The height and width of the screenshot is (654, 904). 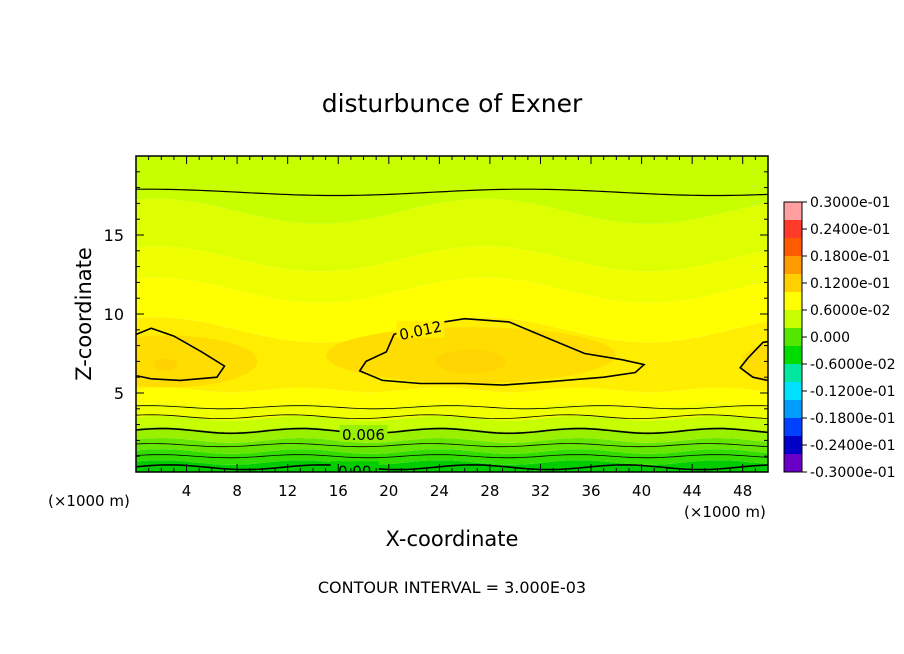 What do you see at coordinates (850, 257) in the screenshot?
I see `colorbar-label: 0.1800e-01` at bounding box center [850, 257].